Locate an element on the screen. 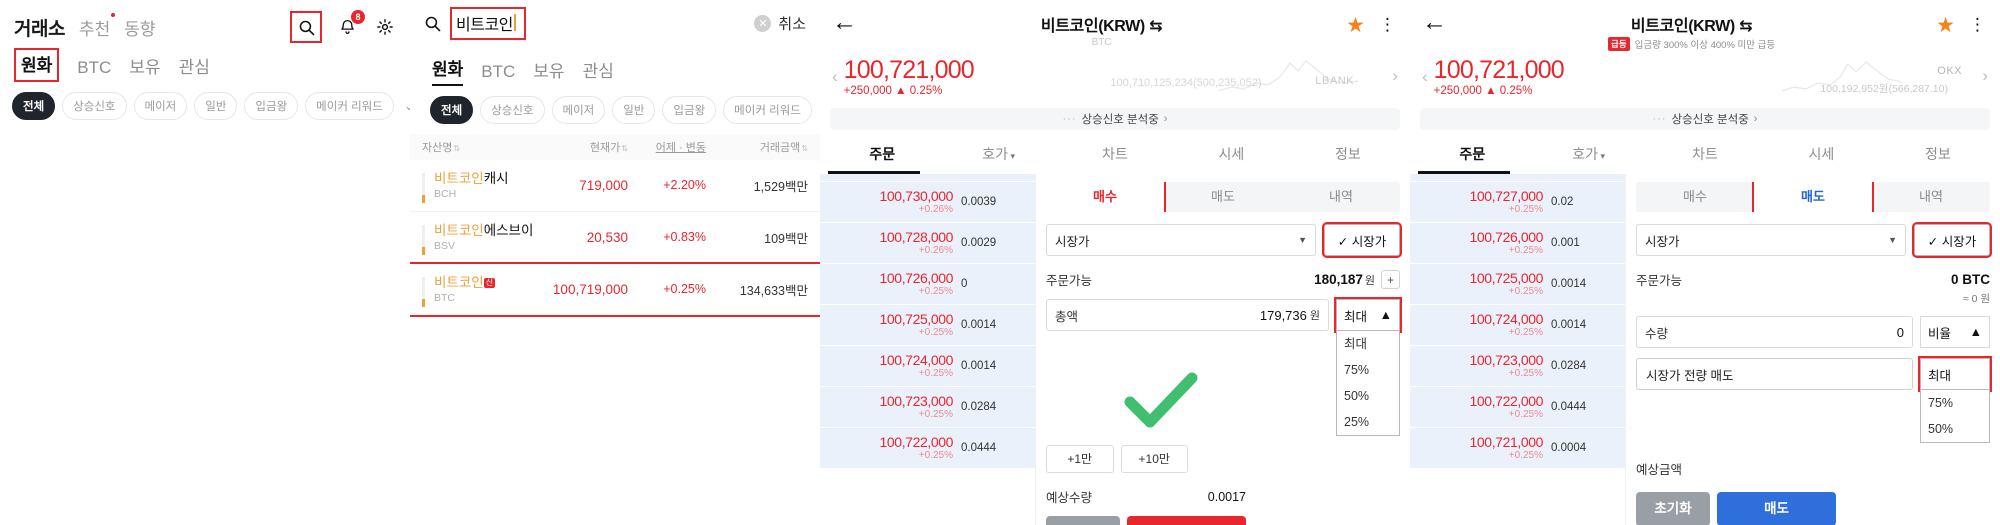 The image size is (2000, 525). orderbook-row: 100,726,000 +0.25% 0 is located at coordinates (927, 284).